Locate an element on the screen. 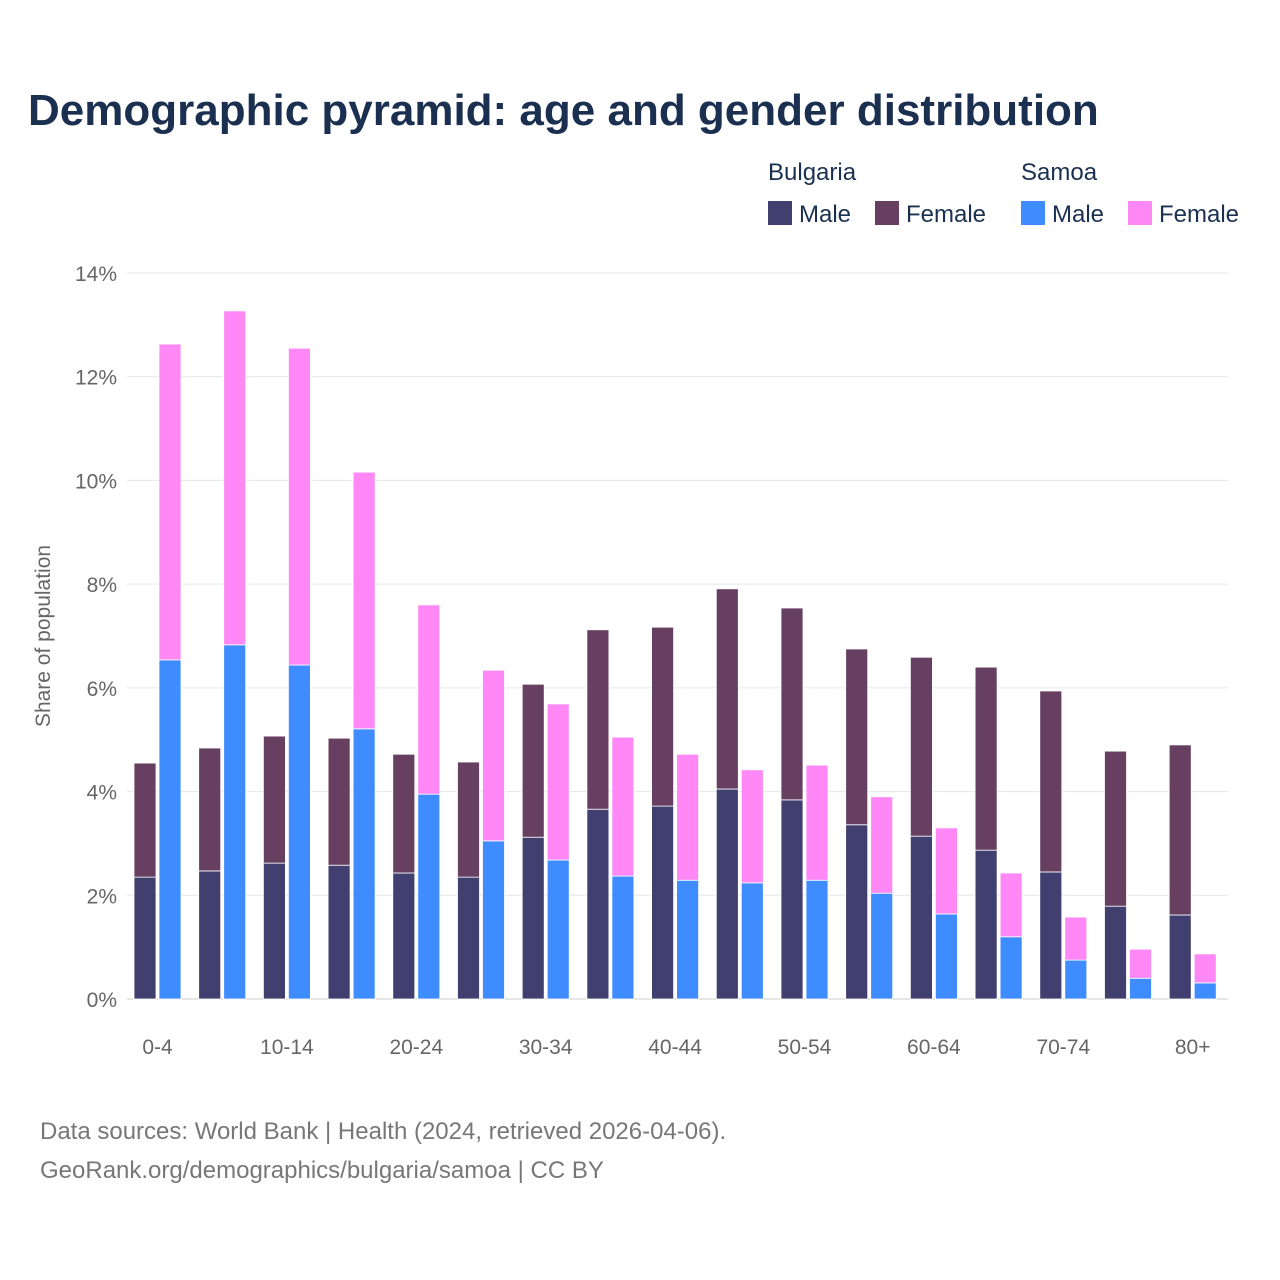 The width and height of the screenshot is (1280, 1280). bar-bulgaria-male-80+ is located at coordinates (1180, 957).